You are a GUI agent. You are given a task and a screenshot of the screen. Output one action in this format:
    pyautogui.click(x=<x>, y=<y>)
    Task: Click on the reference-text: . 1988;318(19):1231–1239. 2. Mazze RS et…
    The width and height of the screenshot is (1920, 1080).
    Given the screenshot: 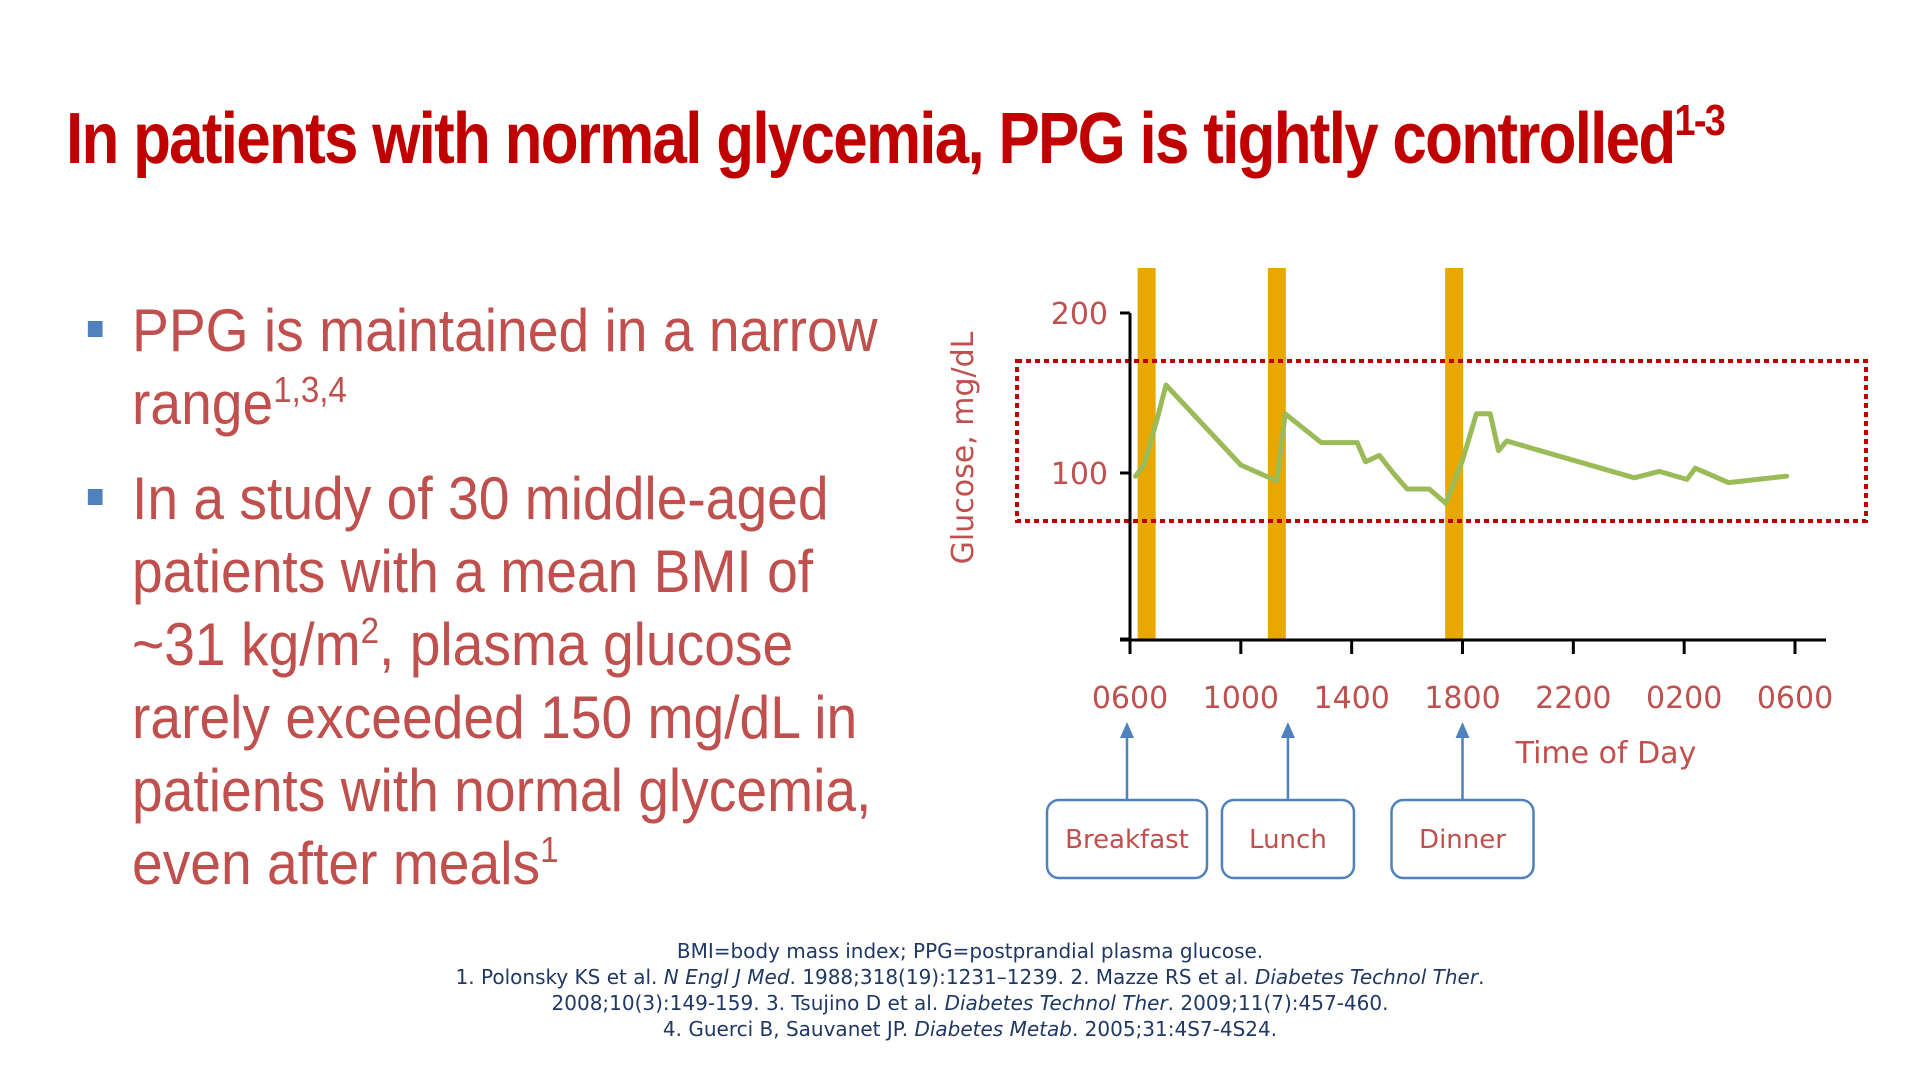 What is the action you would take?
    pyautogui.click(x=1022, y=977)
    